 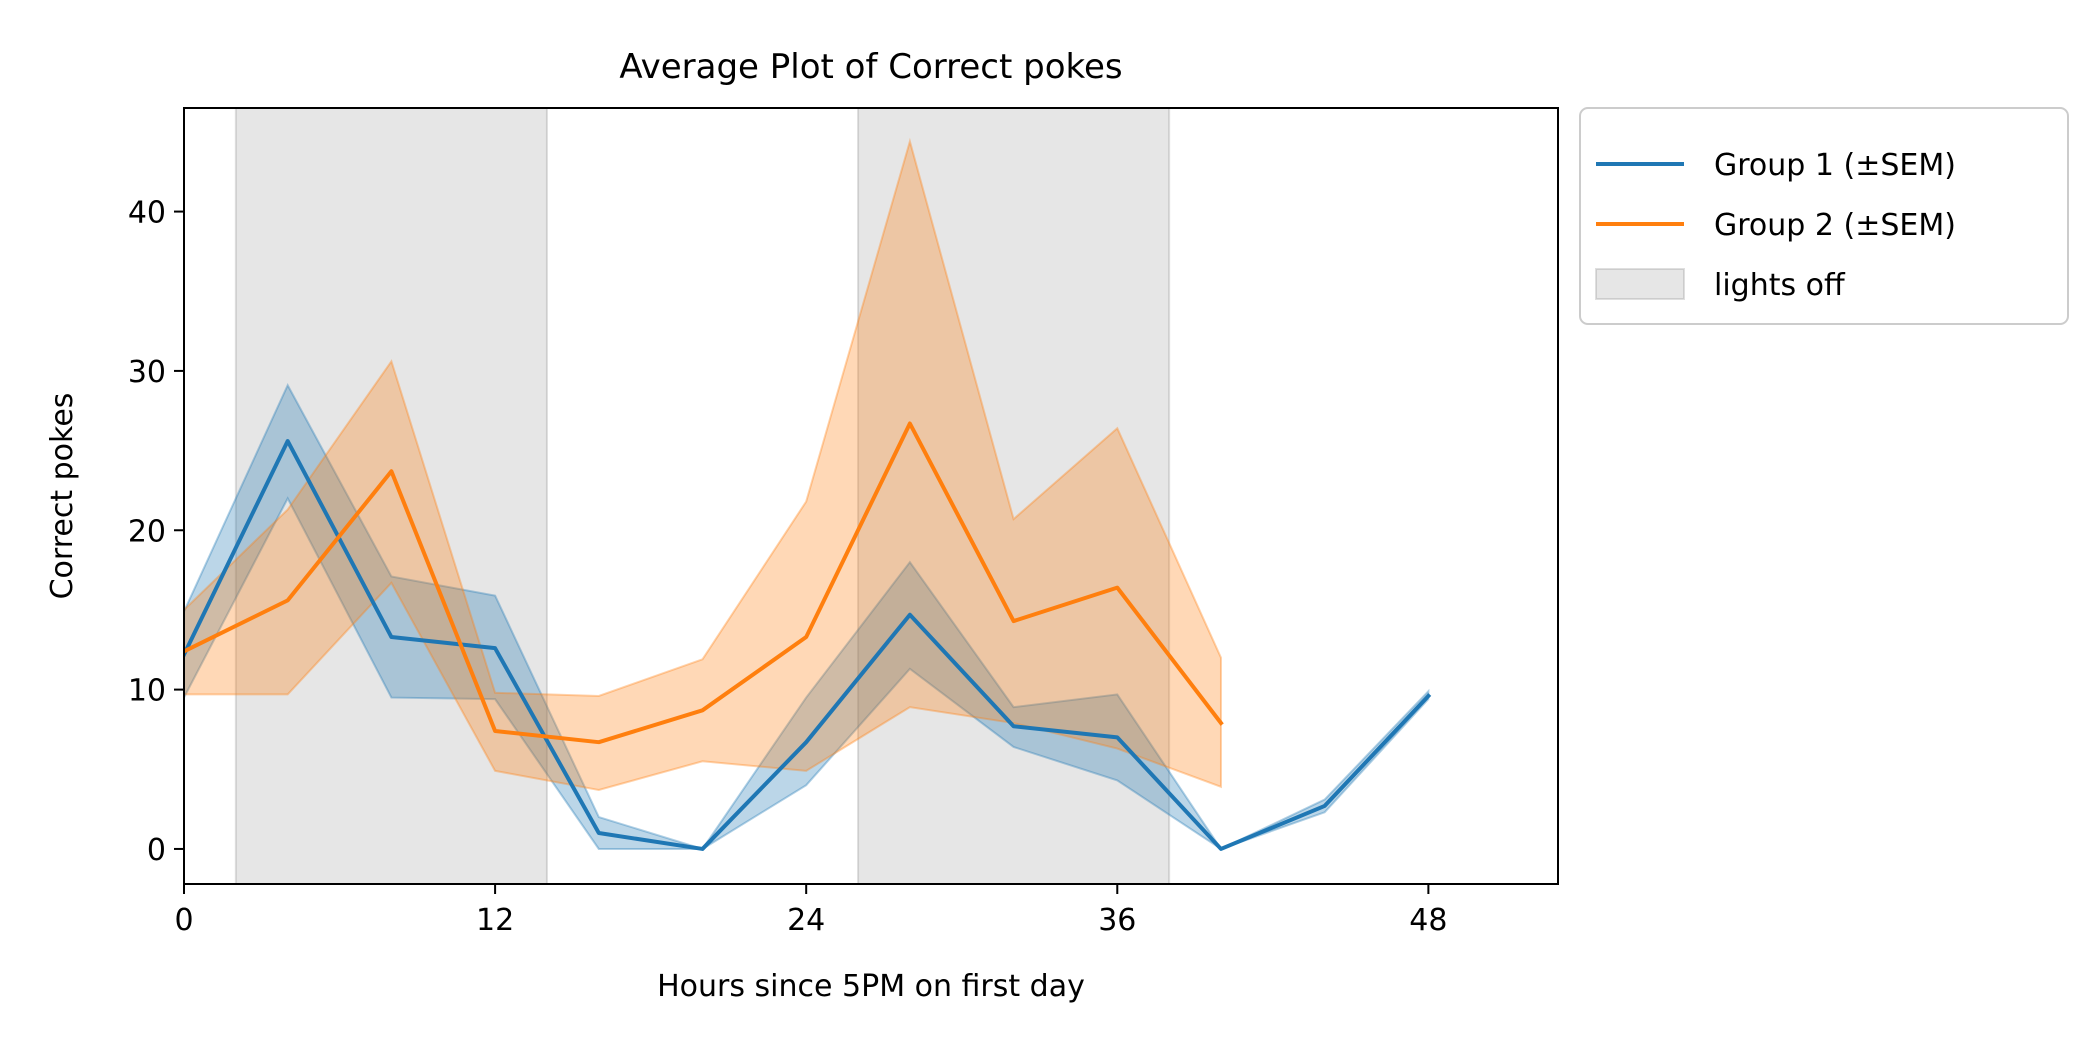 I want to click on y-tick-label: 40, so click(x=147, y=213).